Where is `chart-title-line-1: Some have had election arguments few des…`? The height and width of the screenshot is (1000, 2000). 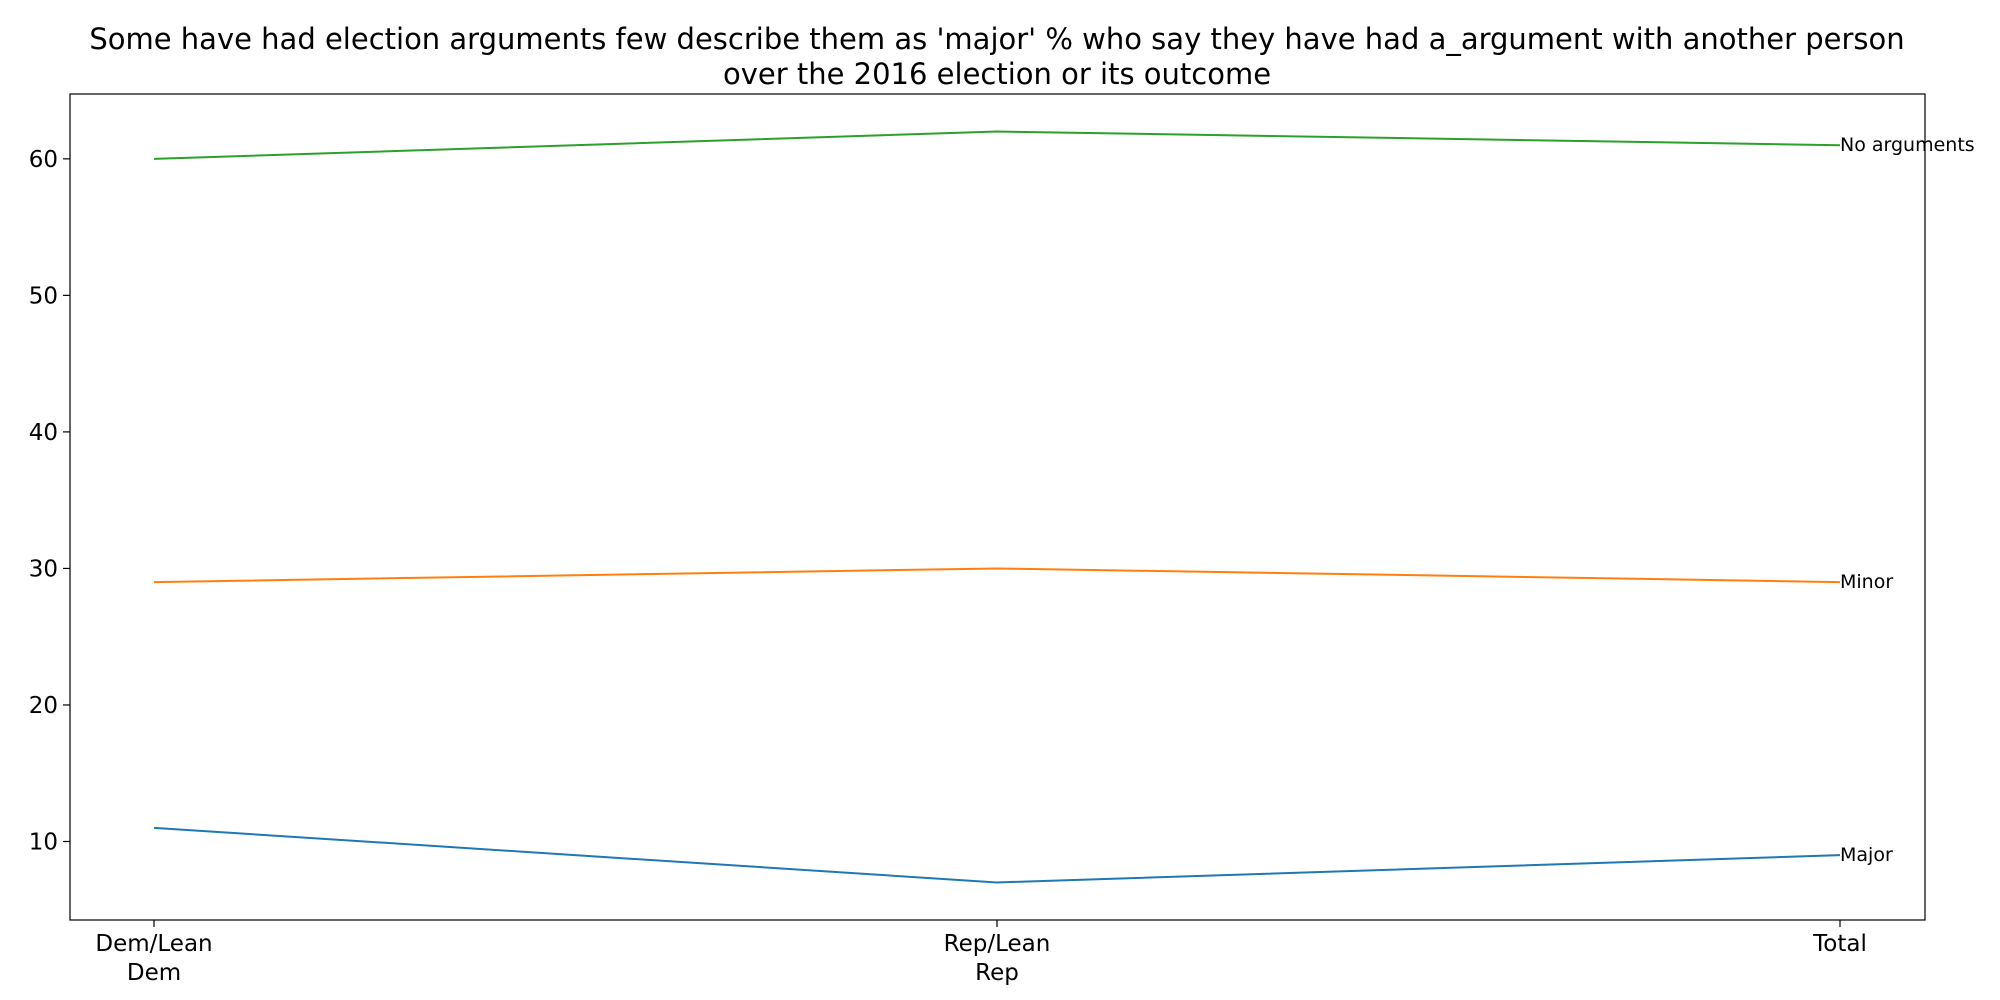
chart-title-line-1: Some have had election arguments few des… is located at coordinates (996, 39).